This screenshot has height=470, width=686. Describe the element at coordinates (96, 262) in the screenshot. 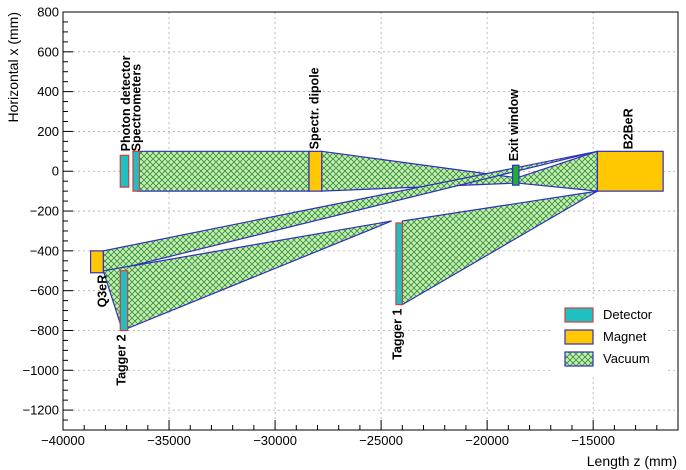

I see `q3er-element` at that location.